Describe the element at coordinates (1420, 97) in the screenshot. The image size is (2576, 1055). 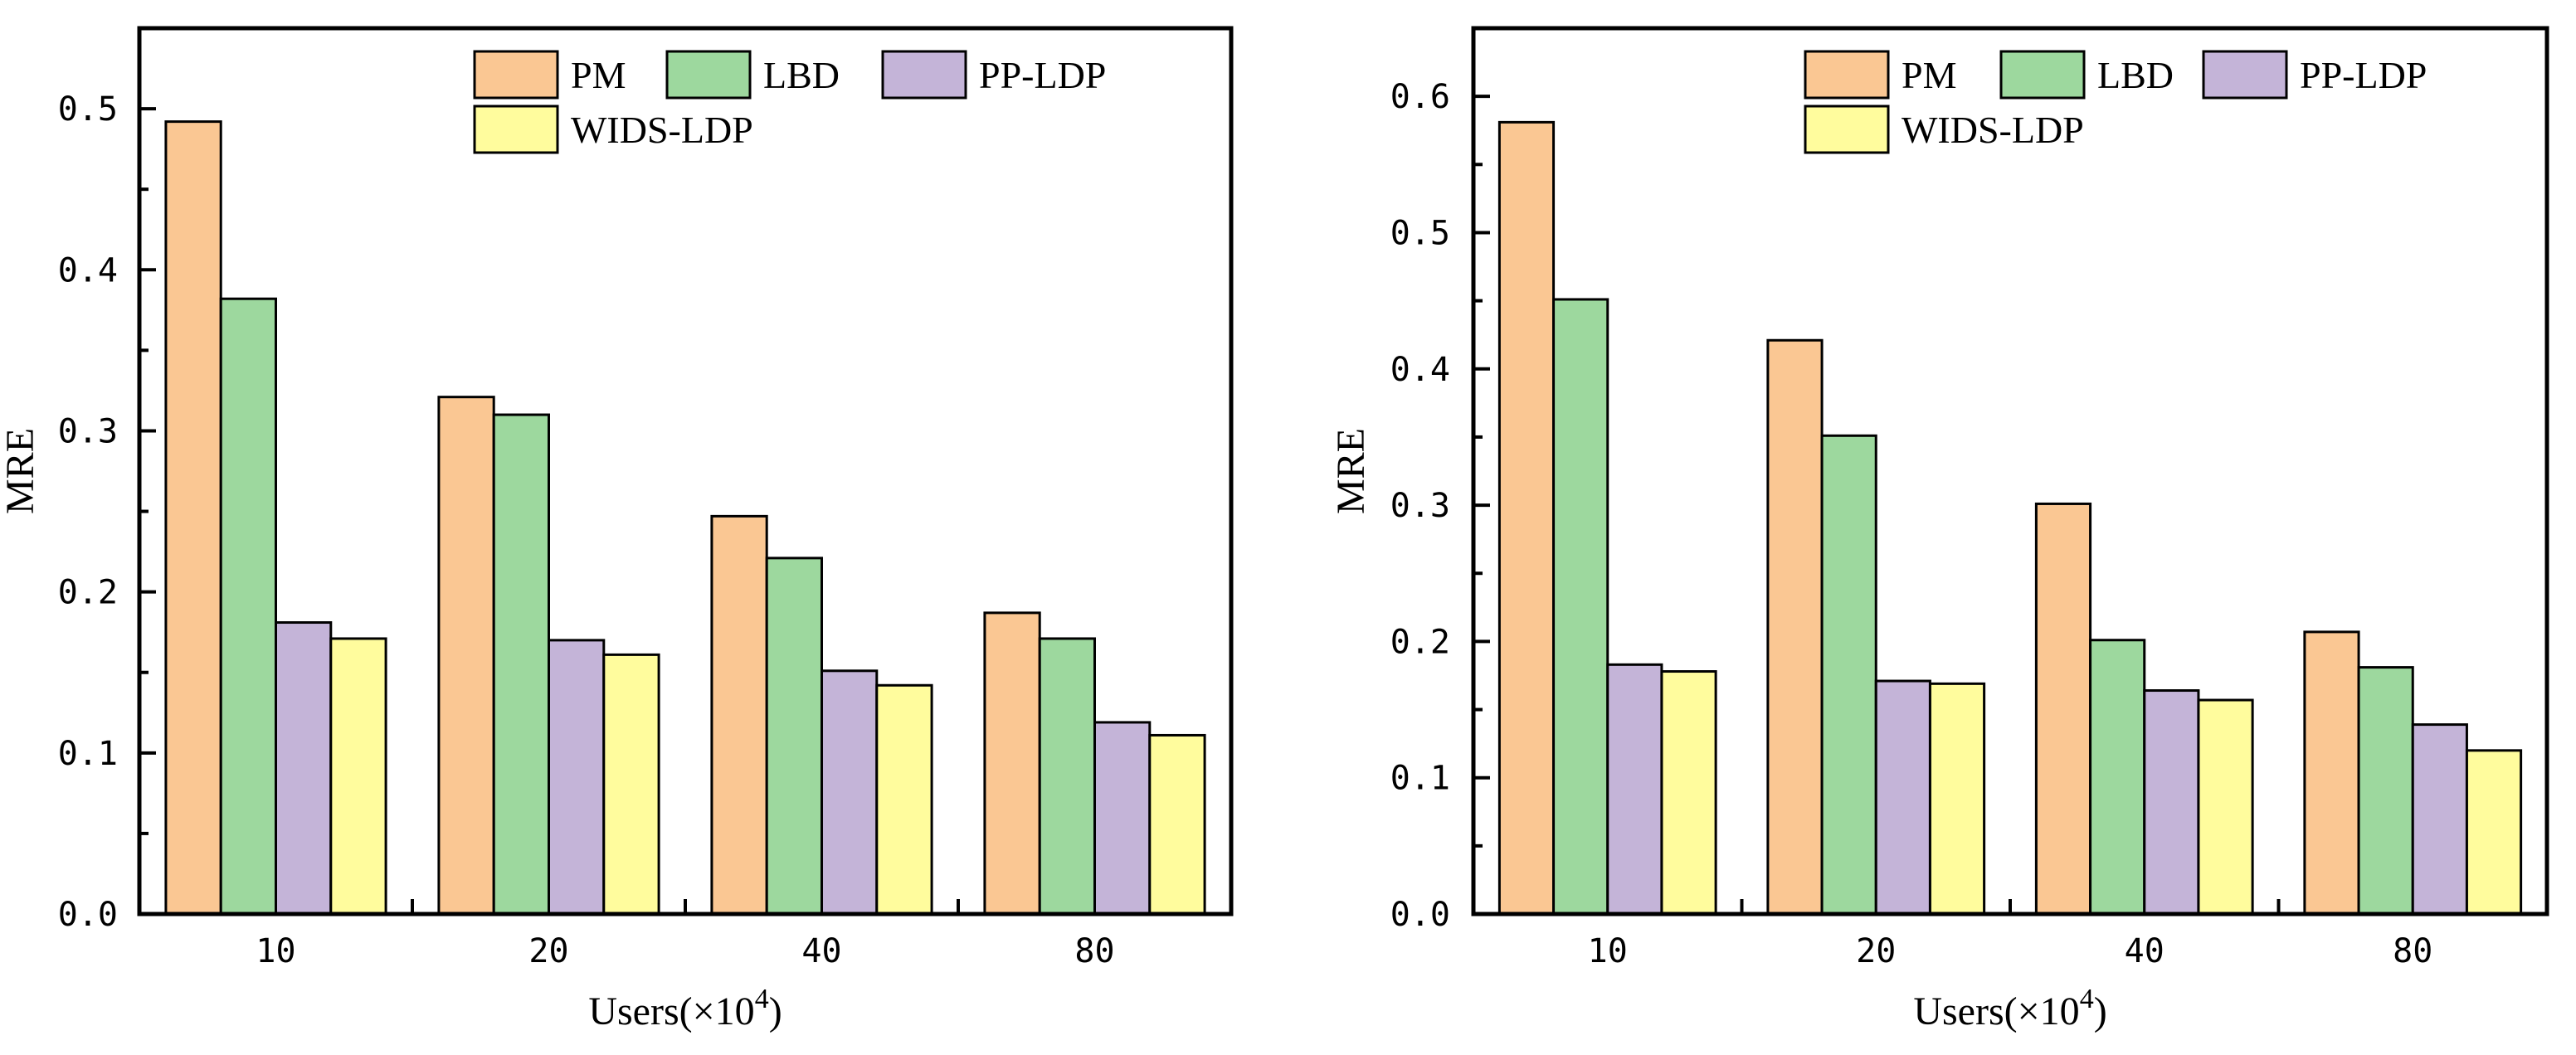
I see `y-tick-label: 0.6` at that location.